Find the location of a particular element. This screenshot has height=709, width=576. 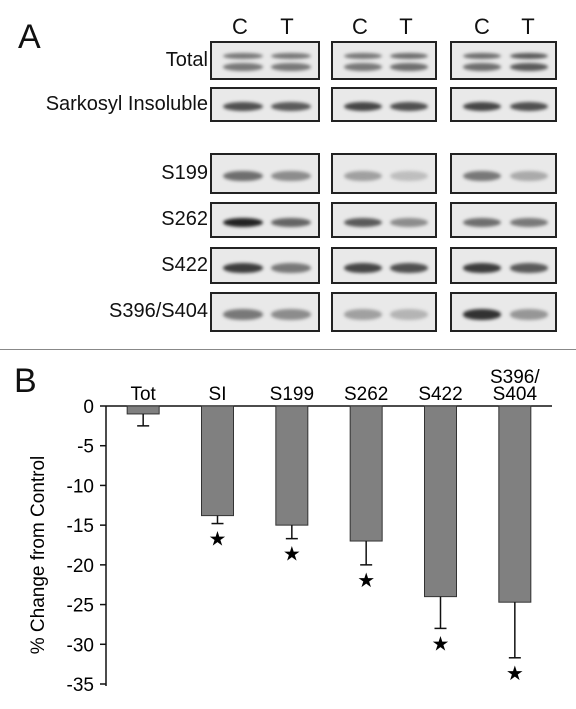

y-tick-label: -25 is located at coordinates (80, 606).